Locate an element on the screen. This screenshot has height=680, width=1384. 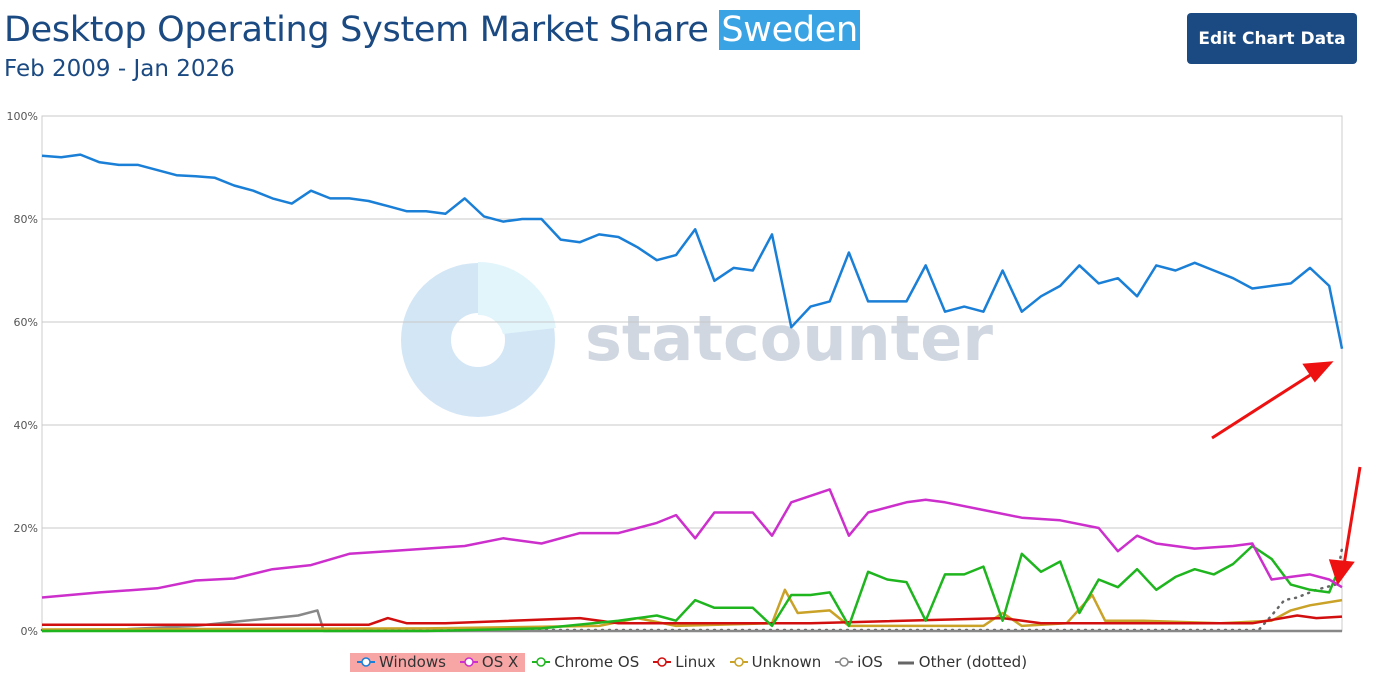
series-line-linux is located at coordinates (692, 620).